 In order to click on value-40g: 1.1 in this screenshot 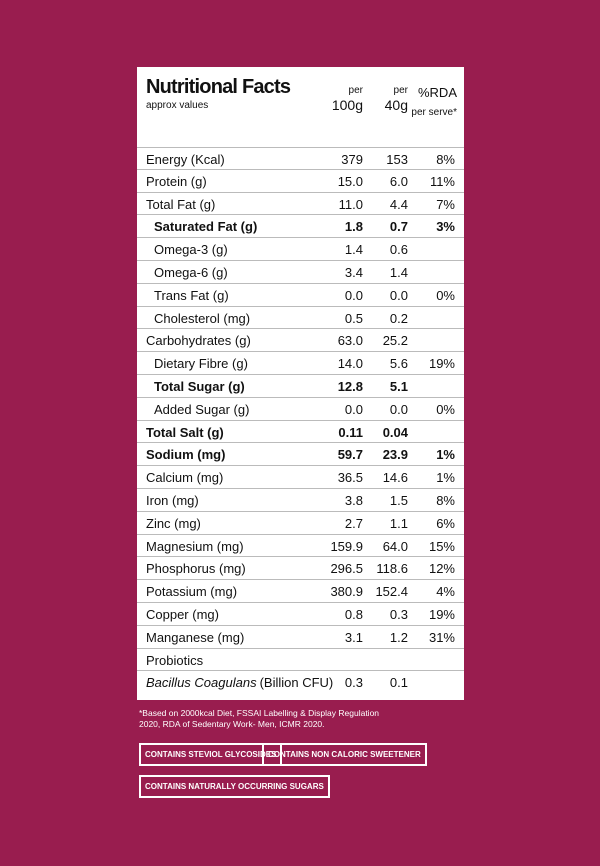, I will do `click(398, 523)`.